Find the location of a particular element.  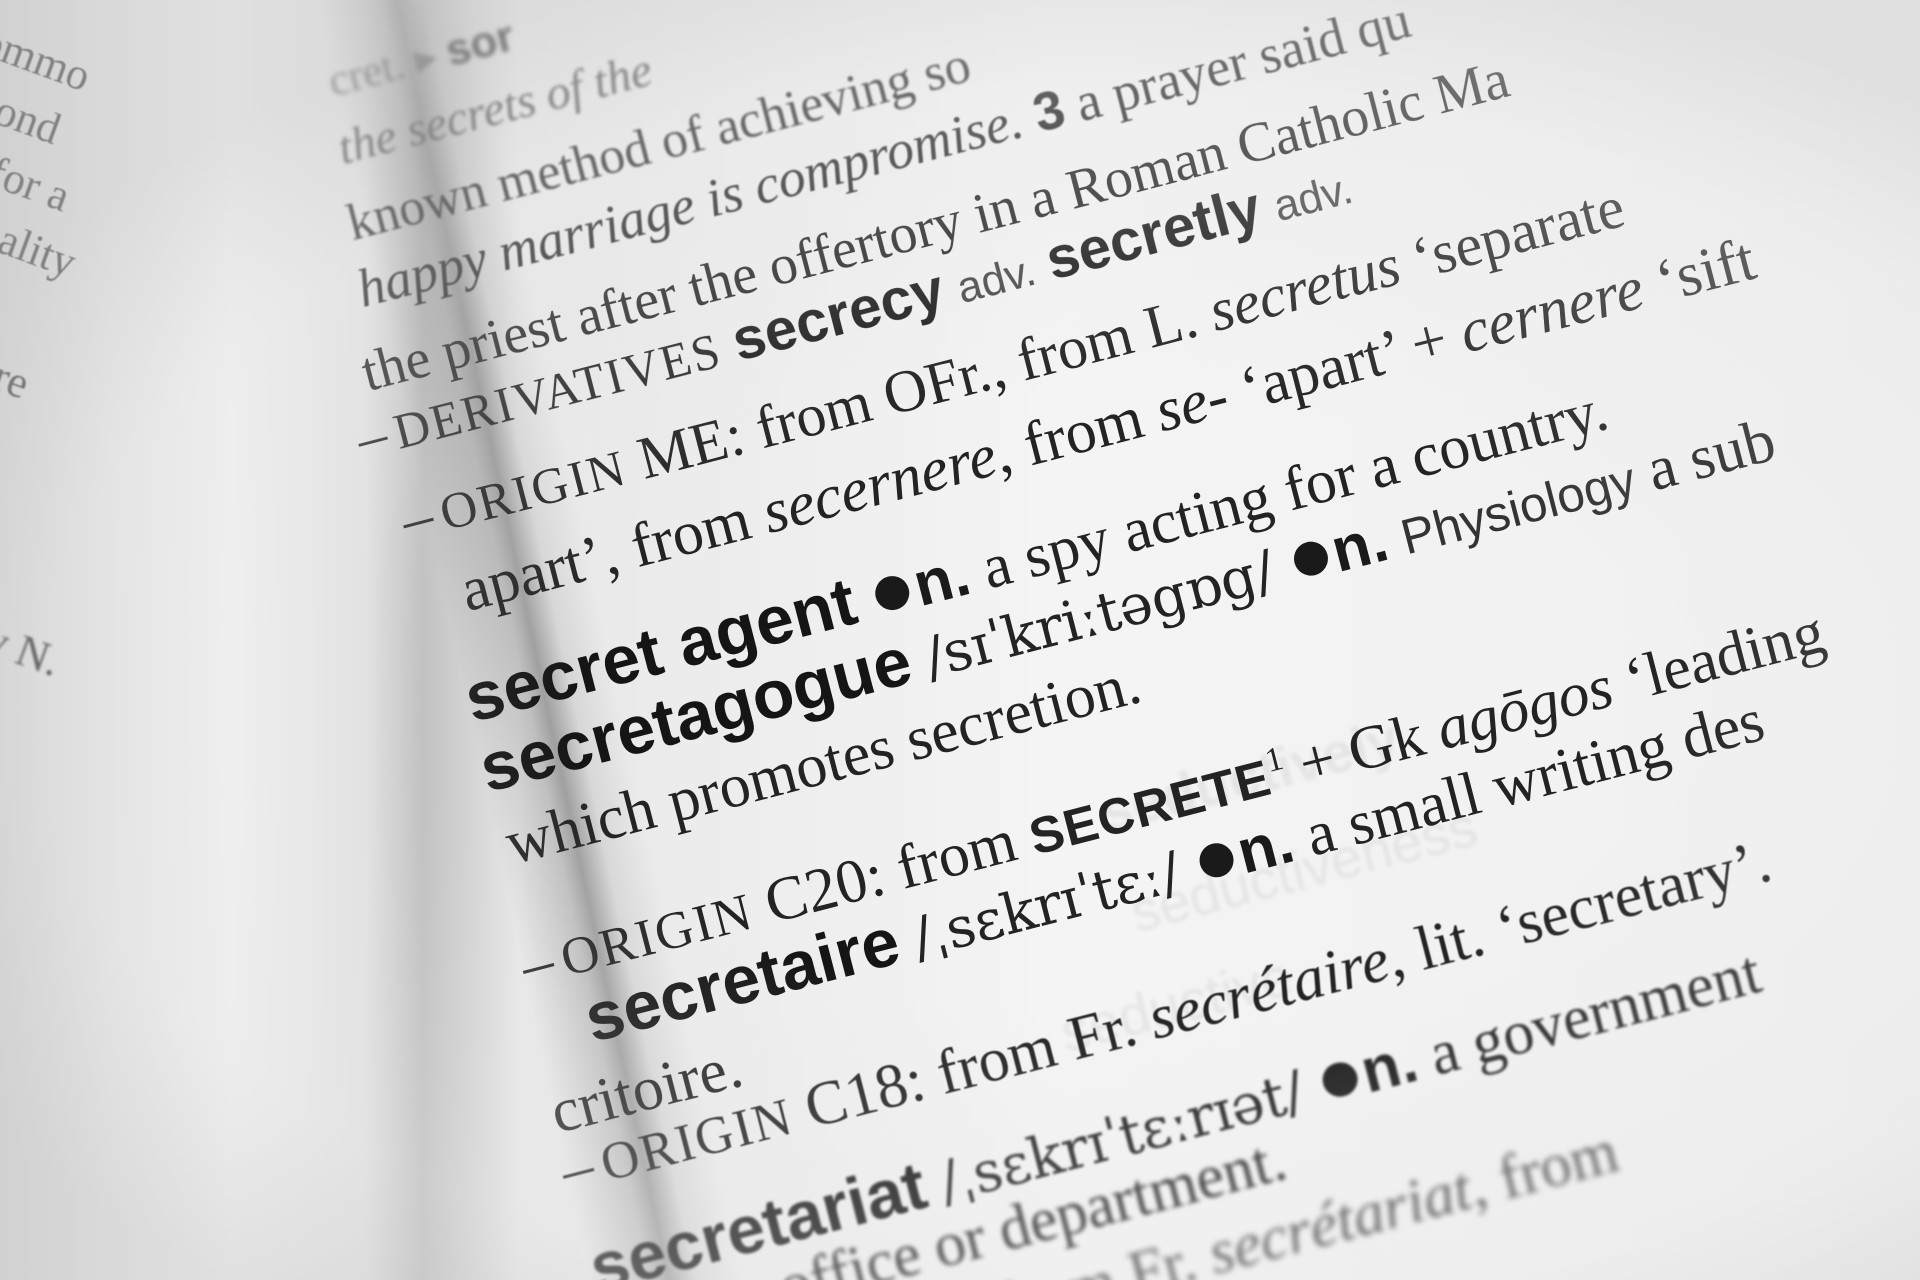

etymon: secrétaire is located at coordinates (1269, 989).